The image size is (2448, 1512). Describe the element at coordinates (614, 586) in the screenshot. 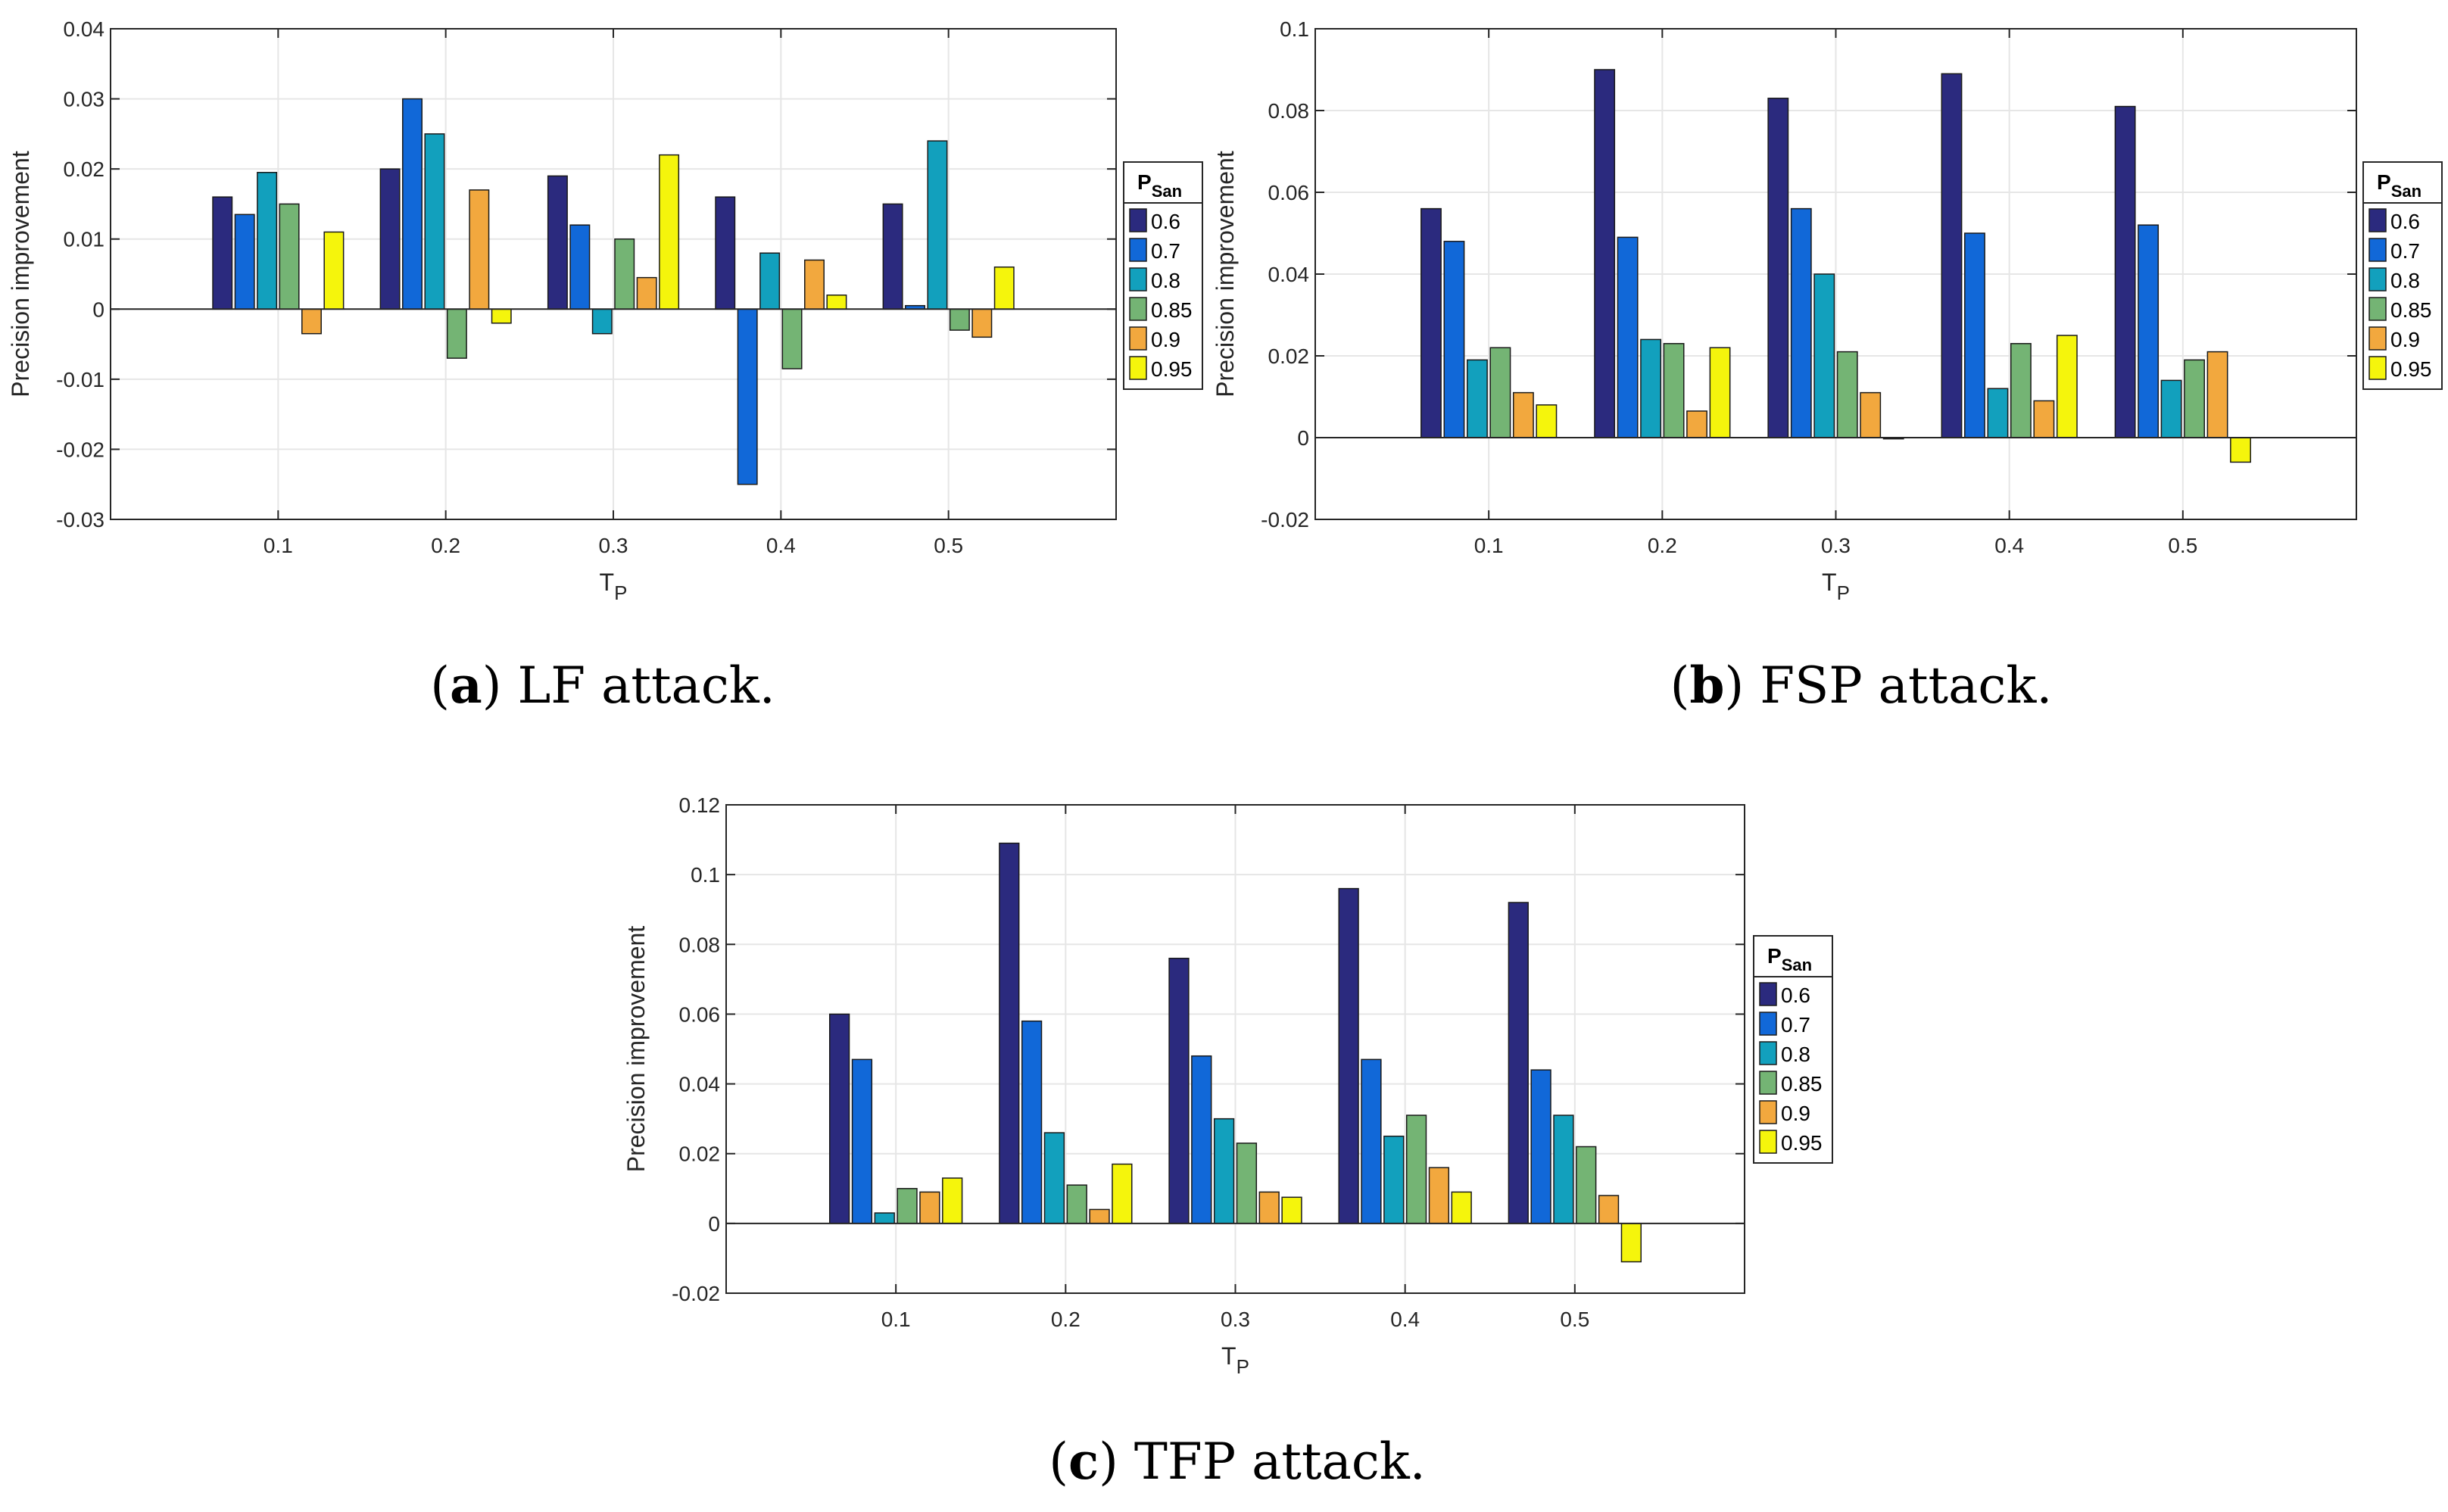

I see `x-axis-label: TP` at that location.